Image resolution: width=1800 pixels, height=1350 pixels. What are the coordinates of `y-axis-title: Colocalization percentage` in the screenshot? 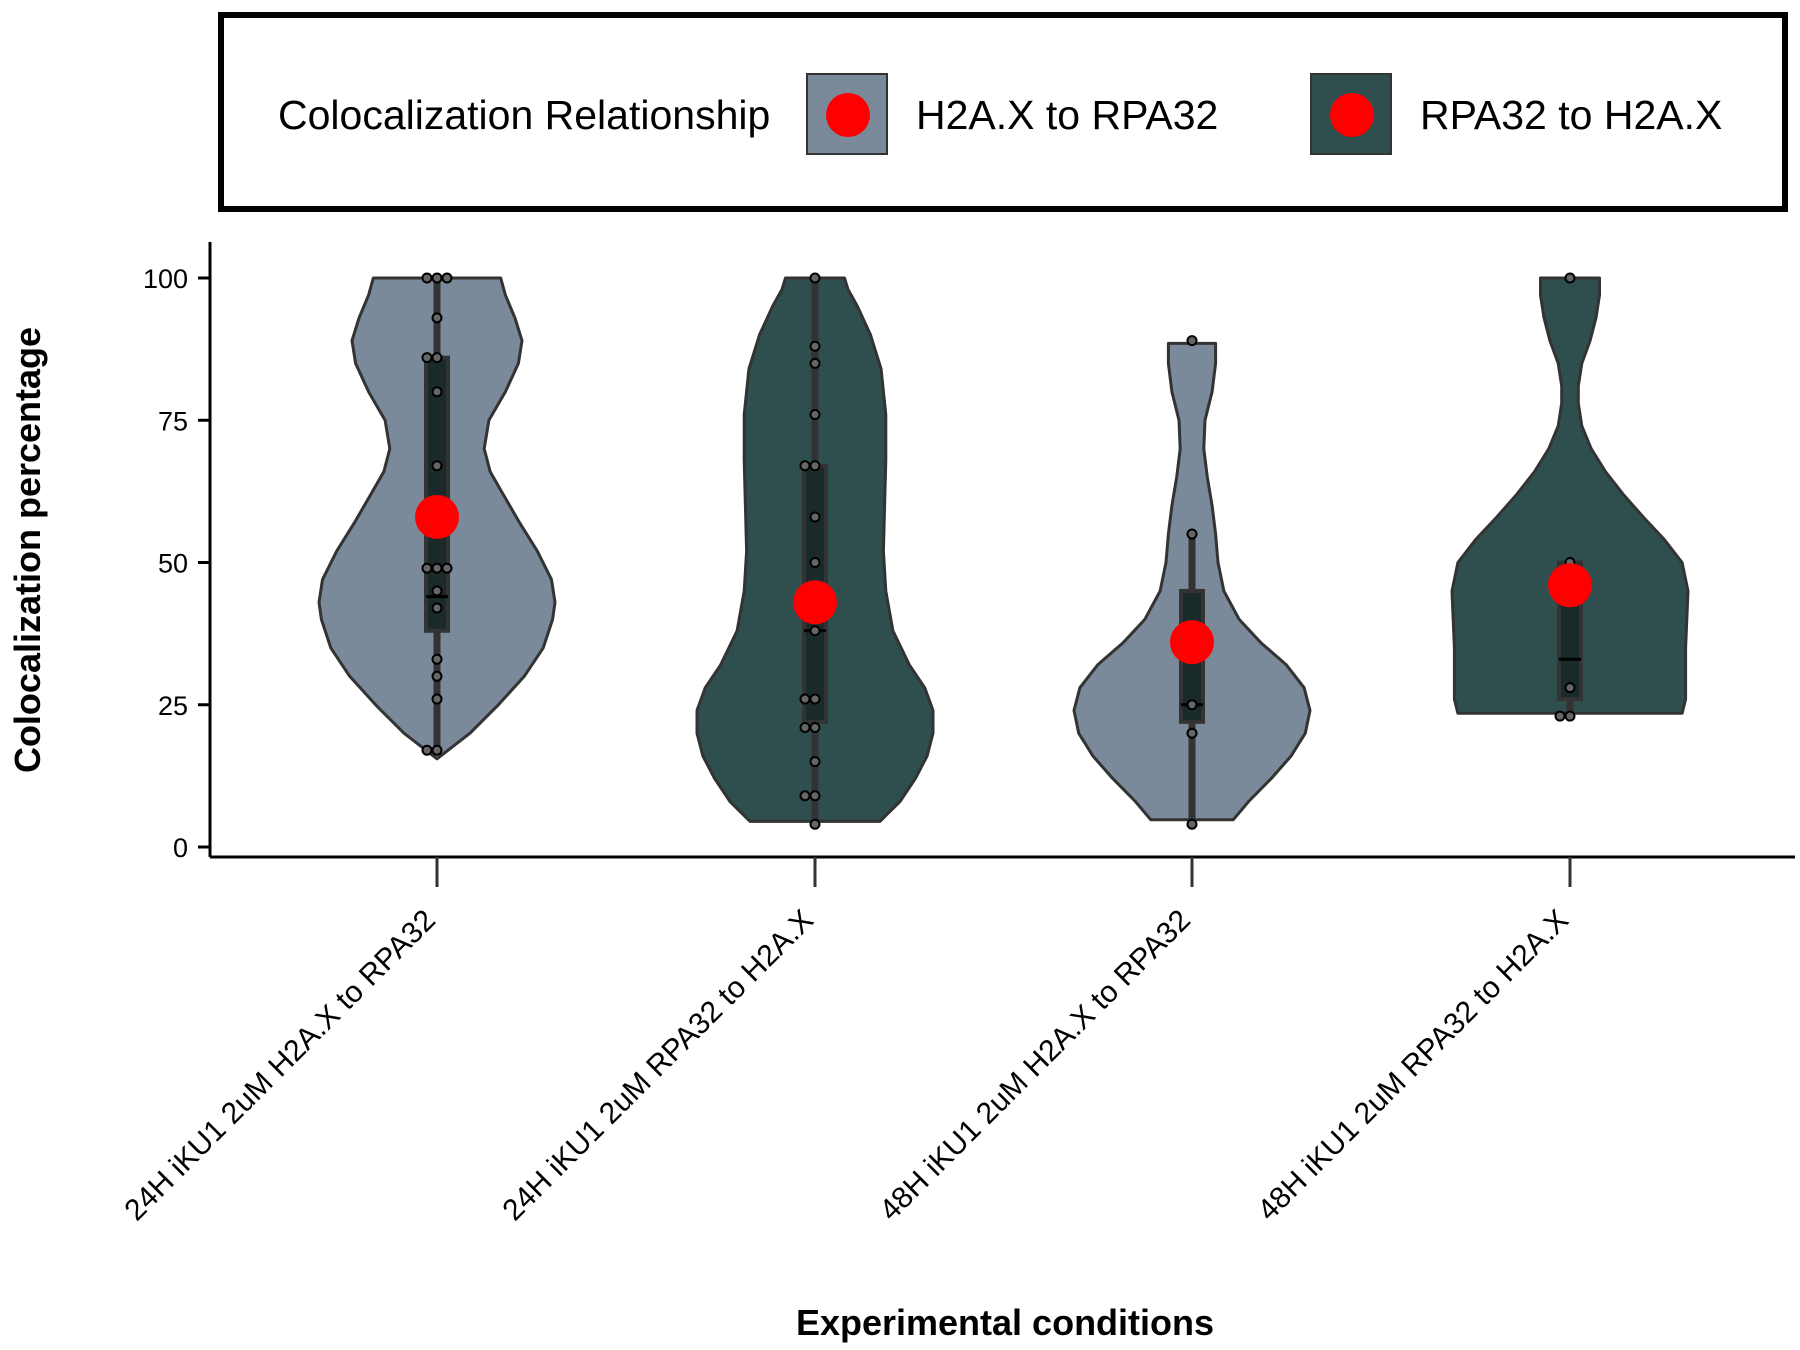 It's located at (27, 550).